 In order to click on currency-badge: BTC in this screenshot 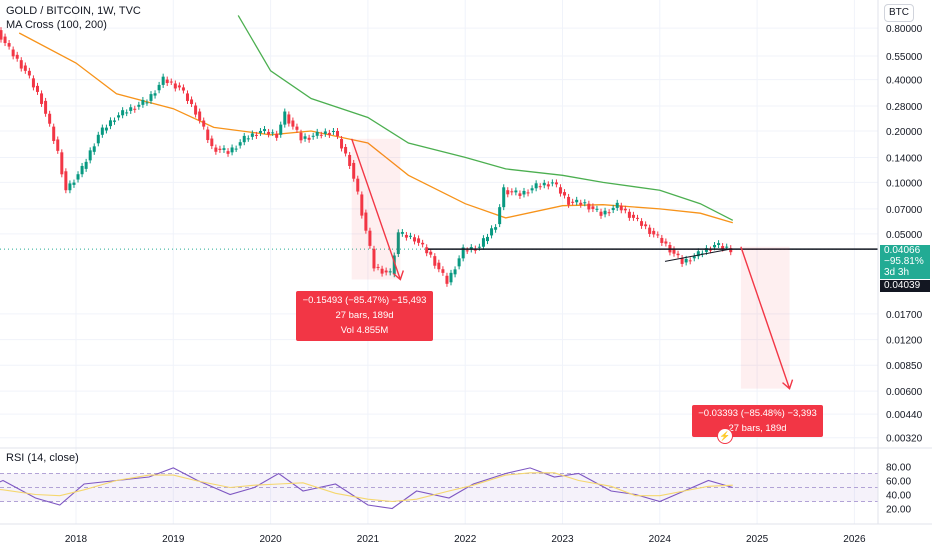, I will do `click(899, 13)`.